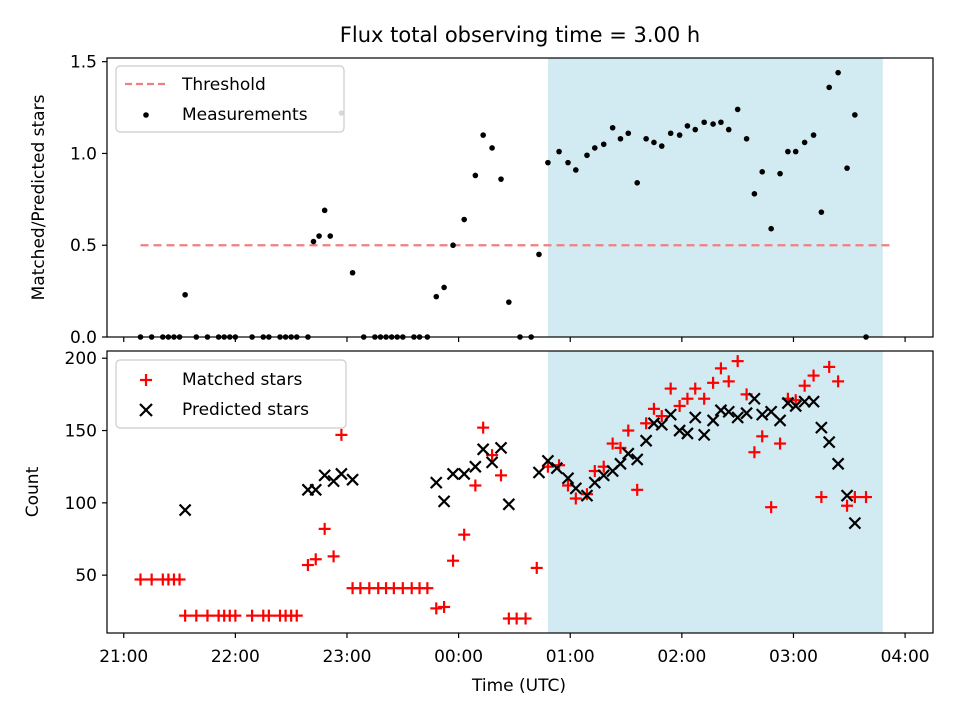 The width and height of the screenshot is (960, 720). I want to click on bottom-y-tick-label: 200, so click(81, 359).